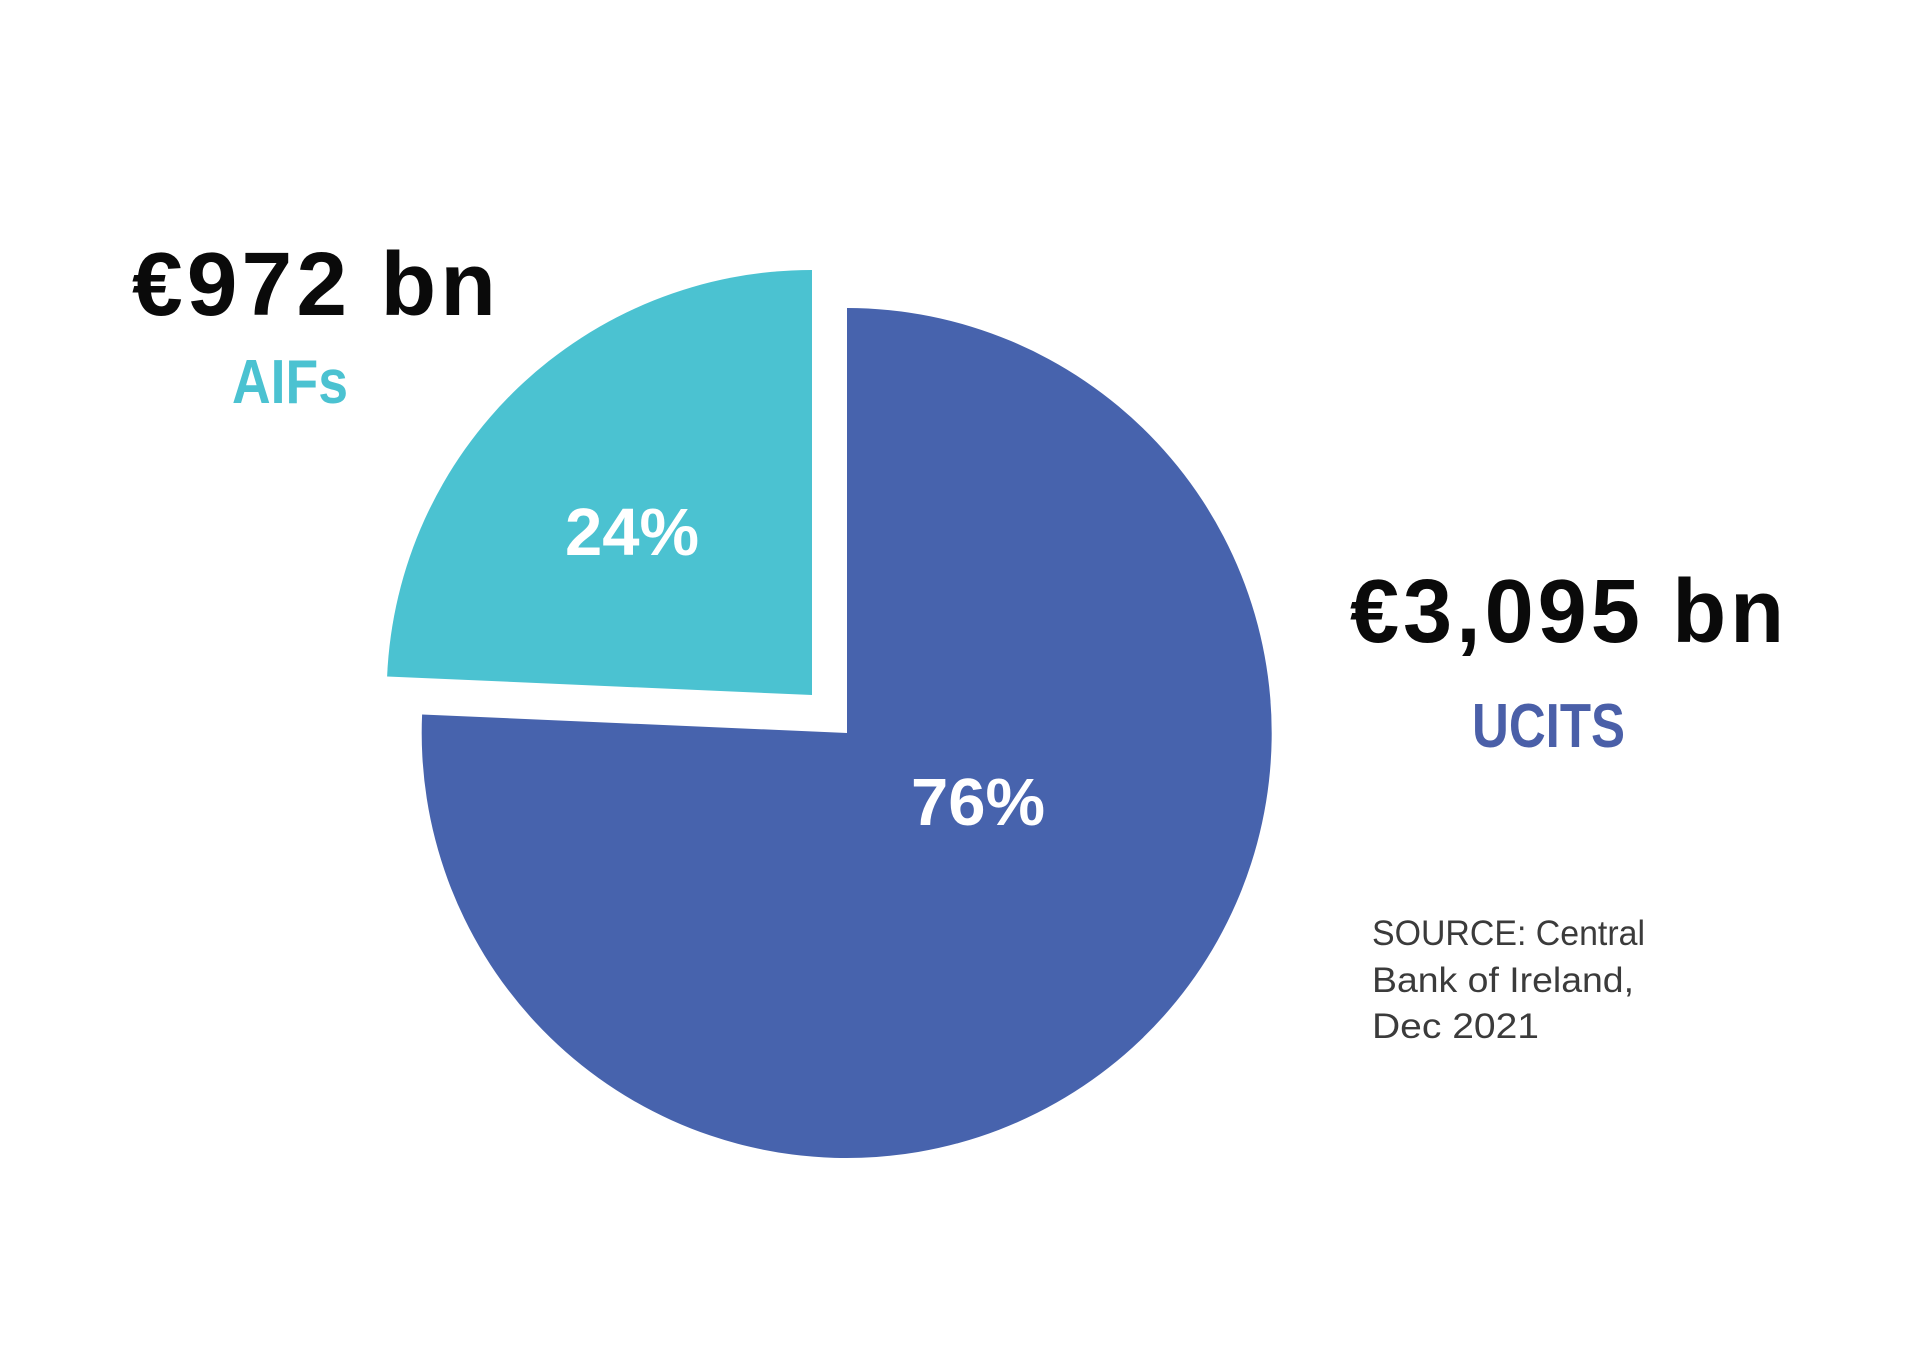  What do you see at coordinates (632, 532) in the screenshot?
I see `aifs-percent-label: 24%` at bounding box center [632, 532].